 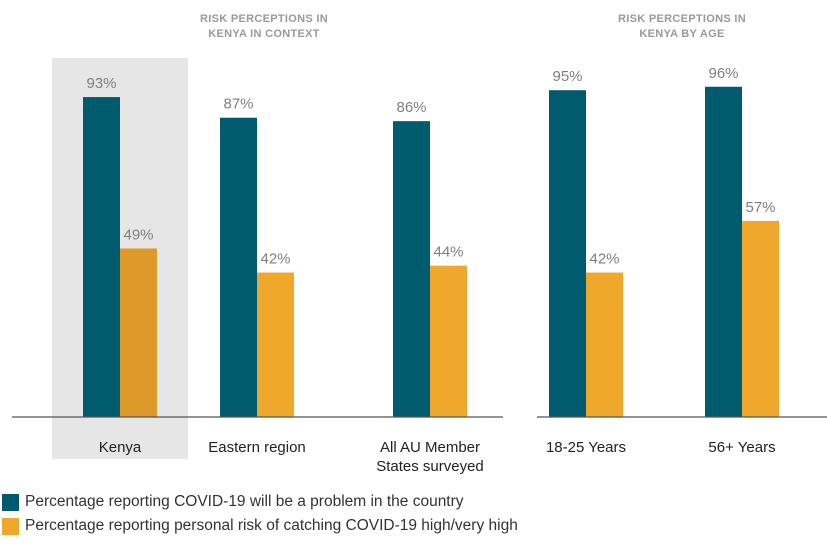 What do you see at coordinates (723, 251) in the screenshot?
I see `bar-56-years-problem` at bounding box center [723, 251].